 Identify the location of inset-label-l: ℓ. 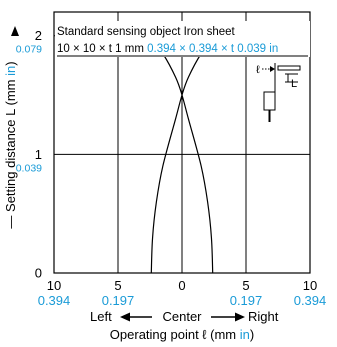
(258, 70).